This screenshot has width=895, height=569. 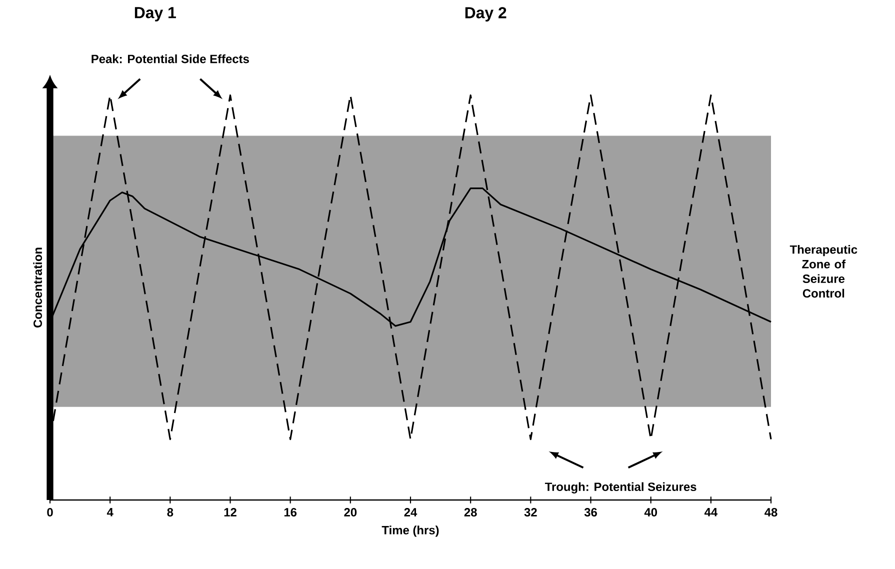 What do you see at coordinates (590, 512) in the screenshot?
I see `x-tick-label: 36` at bounding box center [590, 512].